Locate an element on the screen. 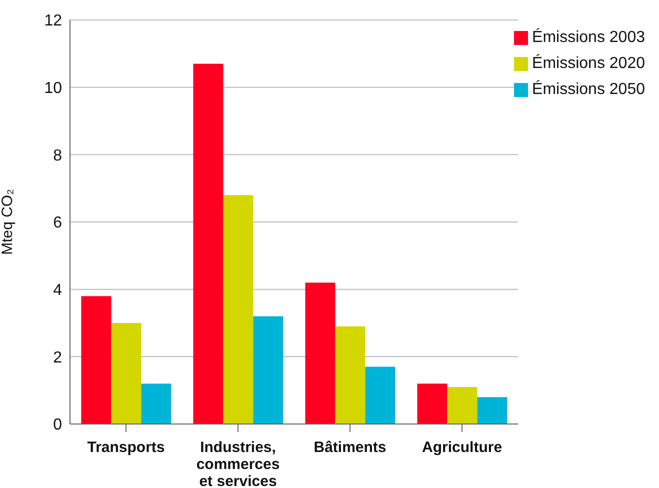  y-axis-title: Mteq CO₂ is located at coordinates (8, 221).